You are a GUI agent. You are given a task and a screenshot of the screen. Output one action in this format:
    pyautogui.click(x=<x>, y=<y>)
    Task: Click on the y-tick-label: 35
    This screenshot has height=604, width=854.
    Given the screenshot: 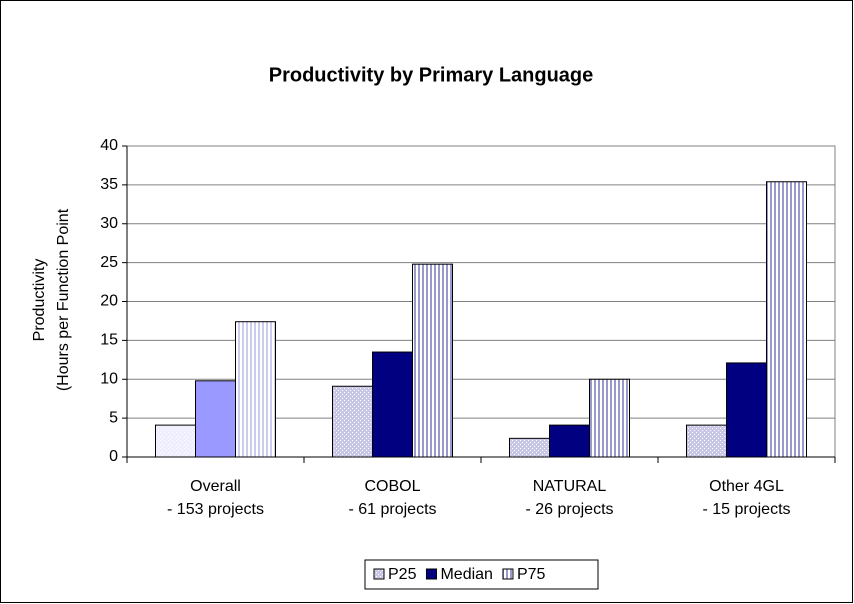 What is the action you would take?
    pyautogui.click(x=109, y=184)
    